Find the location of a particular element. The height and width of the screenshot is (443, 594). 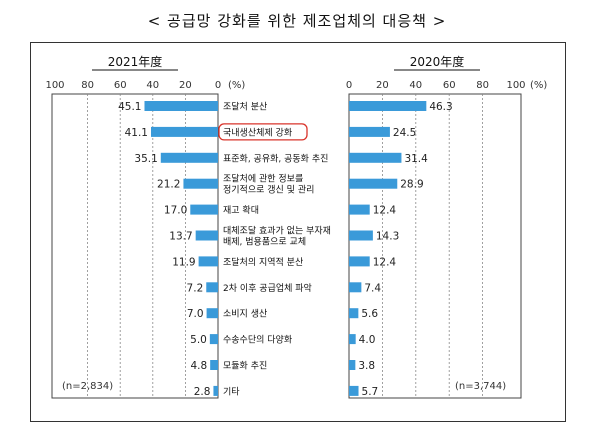

right-tick-label: 80 is located at coordinates (482, 85).